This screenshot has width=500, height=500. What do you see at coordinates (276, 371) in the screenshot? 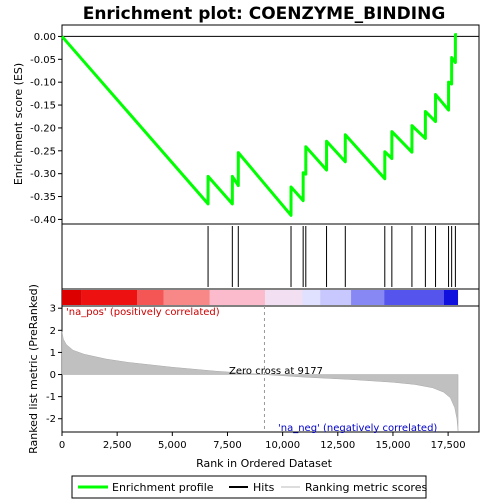
I see `zero-cross-label: Zero cross at 9177` at bounding box center [276, 371].